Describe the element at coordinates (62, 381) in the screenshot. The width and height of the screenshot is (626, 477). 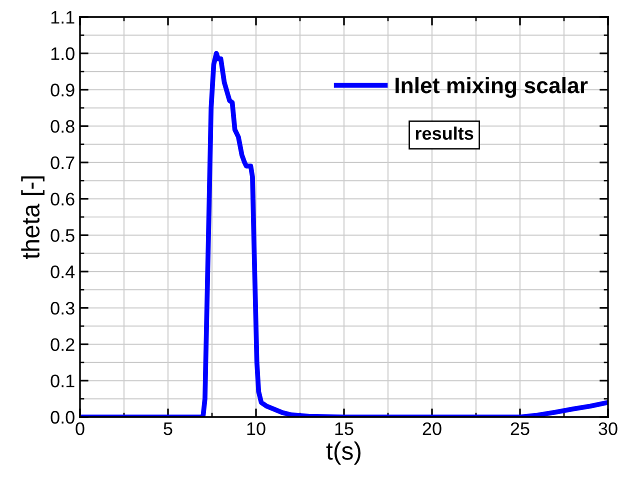
I see `y-tick-label: 0.1` at that location.